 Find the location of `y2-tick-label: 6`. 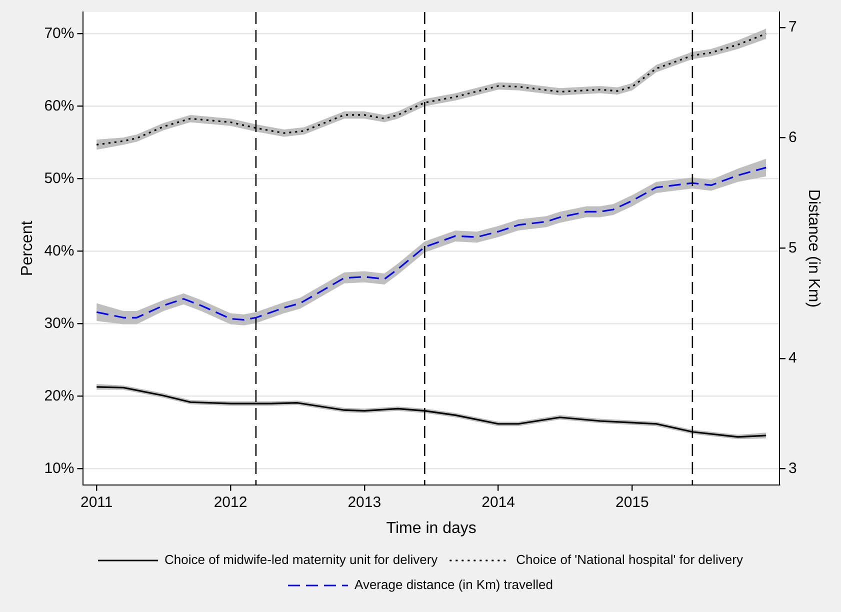

y2-tick-label: 6 is located at coordinates (792, 137).